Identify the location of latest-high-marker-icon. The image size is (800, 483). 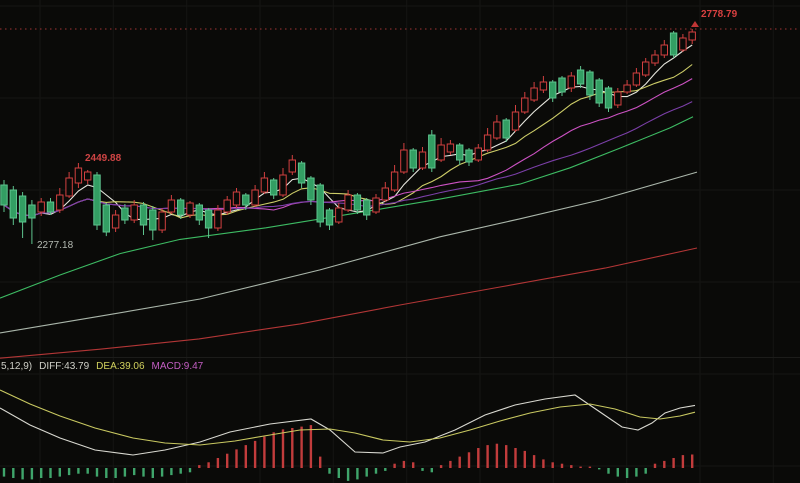
(695, 24).